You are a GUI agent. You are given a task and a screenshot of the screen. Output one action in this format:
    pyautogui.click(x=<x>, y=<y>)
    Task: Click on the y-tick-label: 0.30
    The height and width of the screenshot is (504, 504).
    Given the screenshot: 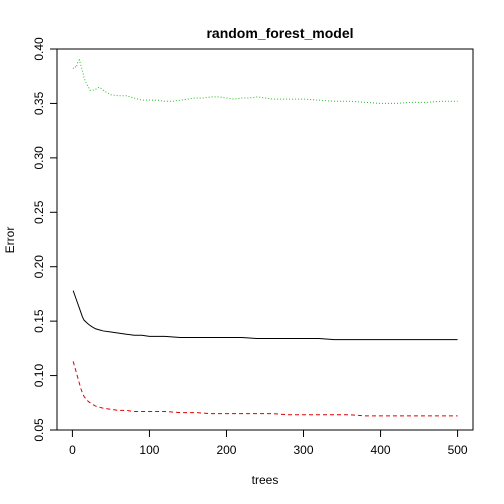 What is the action you would take?
    pyautogui.click(x=39, y=158)
    